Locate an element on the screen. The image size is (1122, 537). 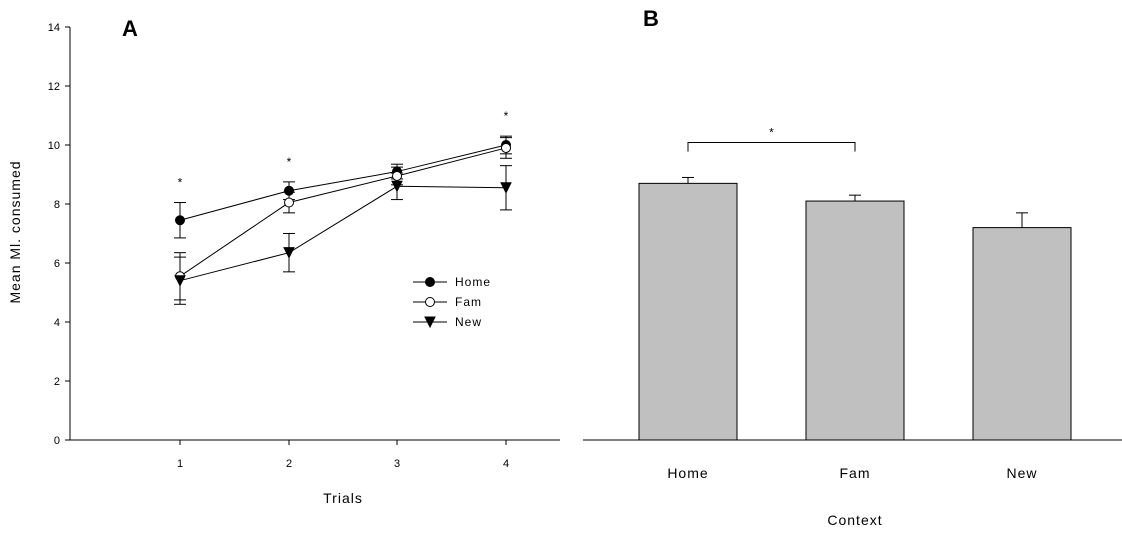
panel-a-x-tick-label: 4 is located at coordinates (506, 464).